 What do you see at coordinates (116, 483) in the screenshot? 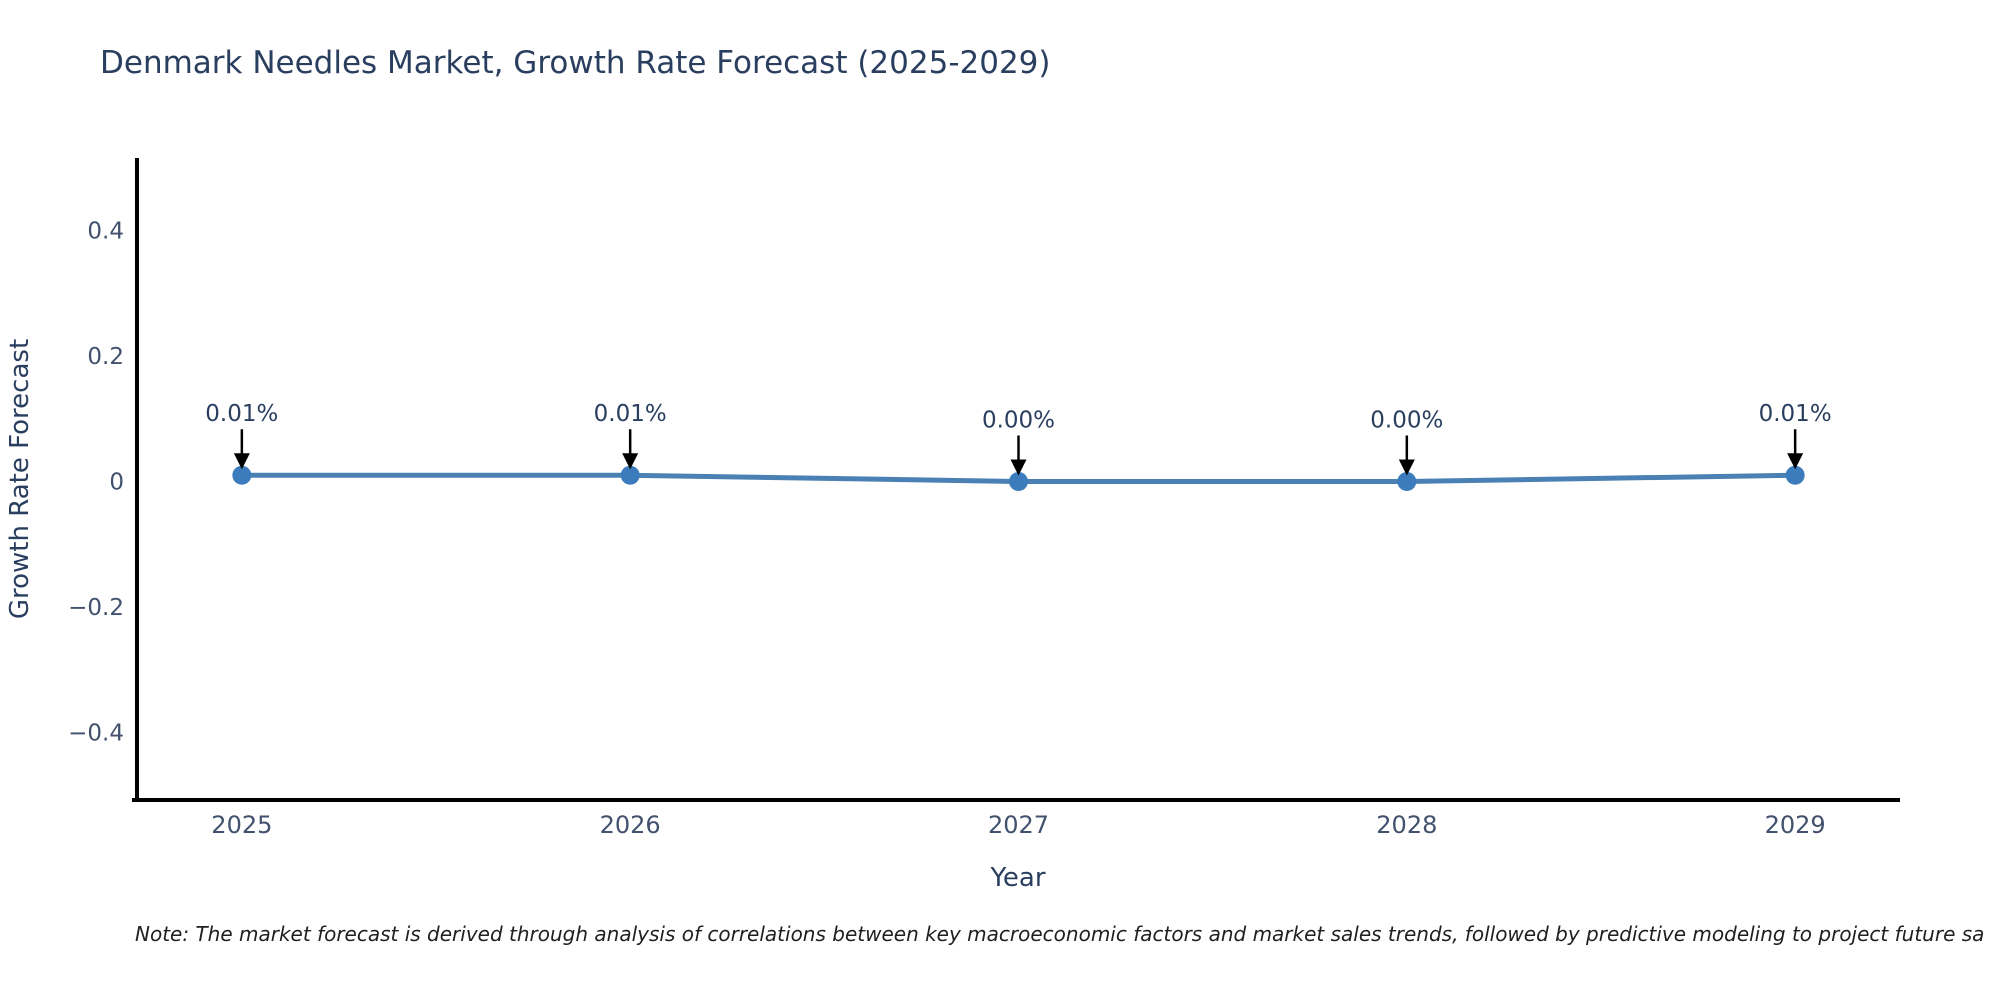
I see `y-tick-label: 0` at bounding box center [116, 483].